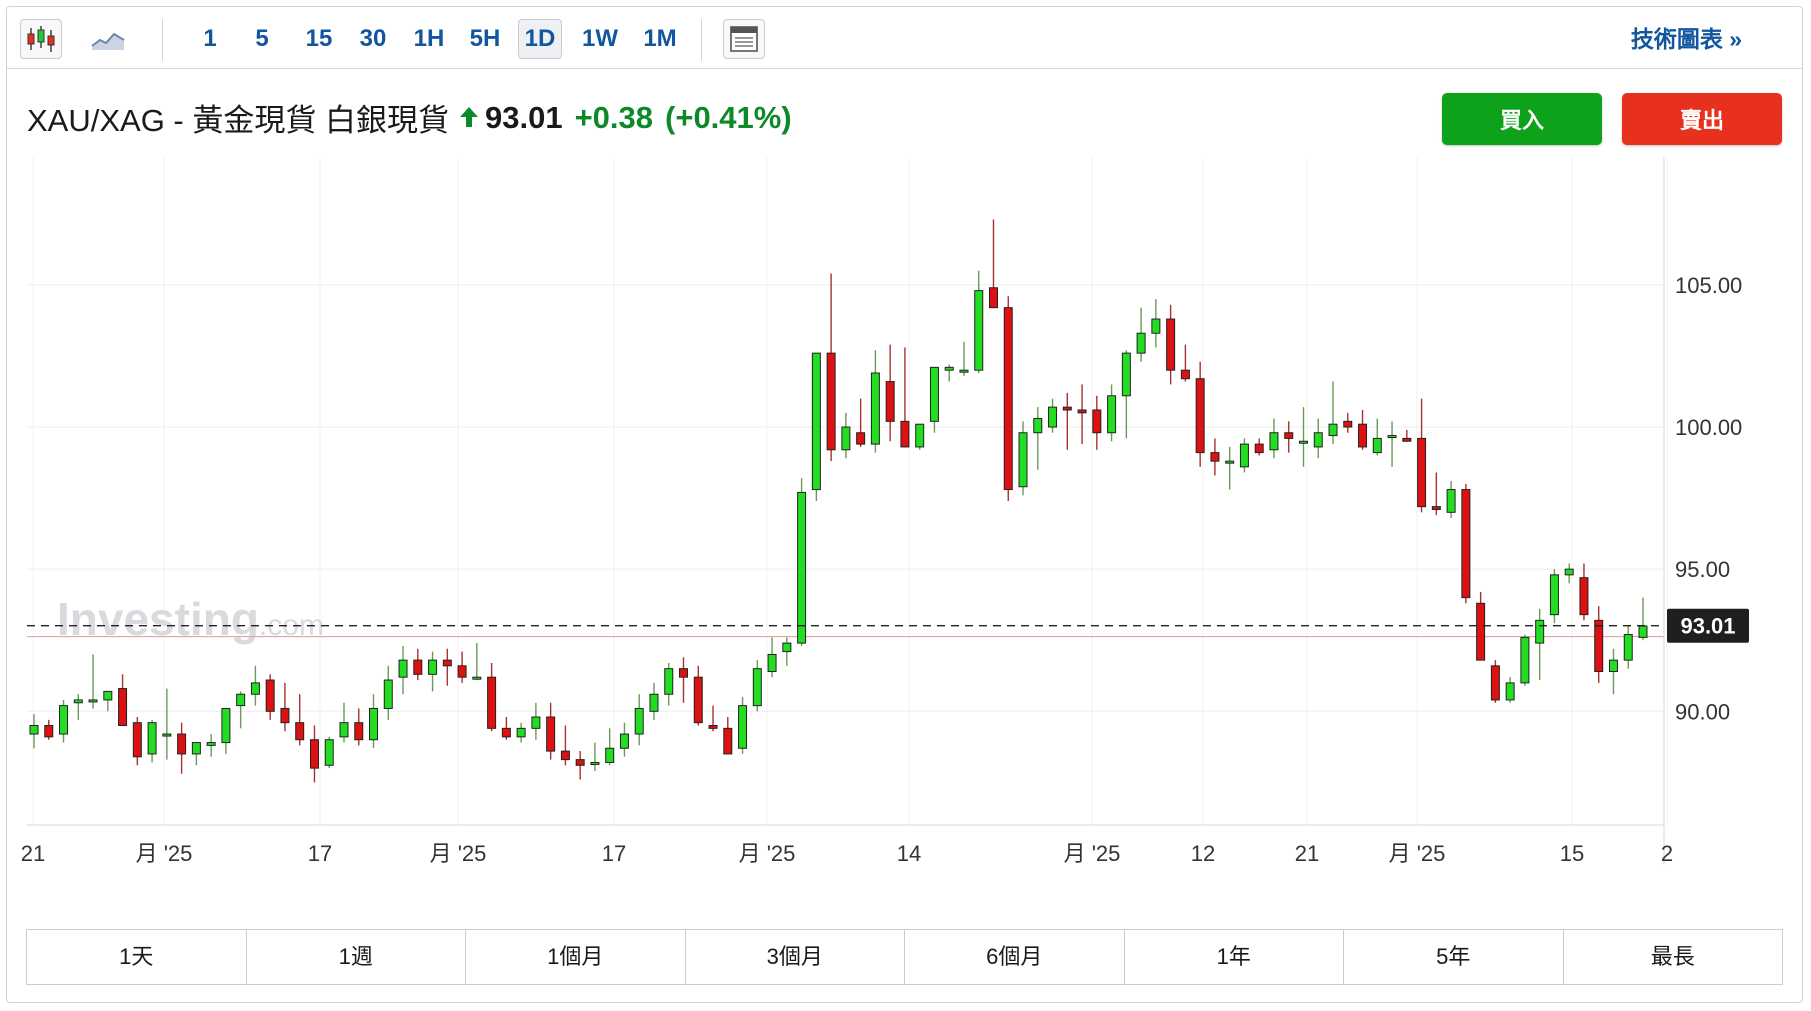 The height and width of the screenshot is (1011, 1811). Describe the element at coordinates (1686, 39) in the screenshot. I see `technical-chart-link: 技術圖表 »` at that location.